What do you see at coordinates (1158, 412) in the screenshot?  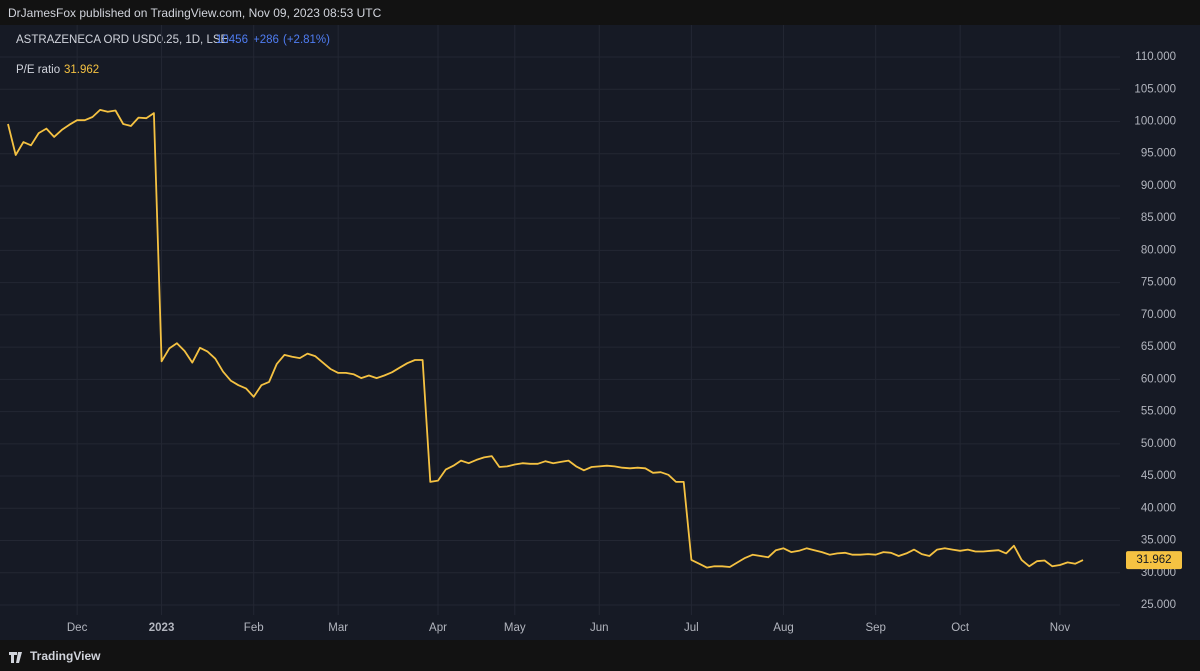 I see `y-tick-label: 55.000` at bounding box center [1158, 412].